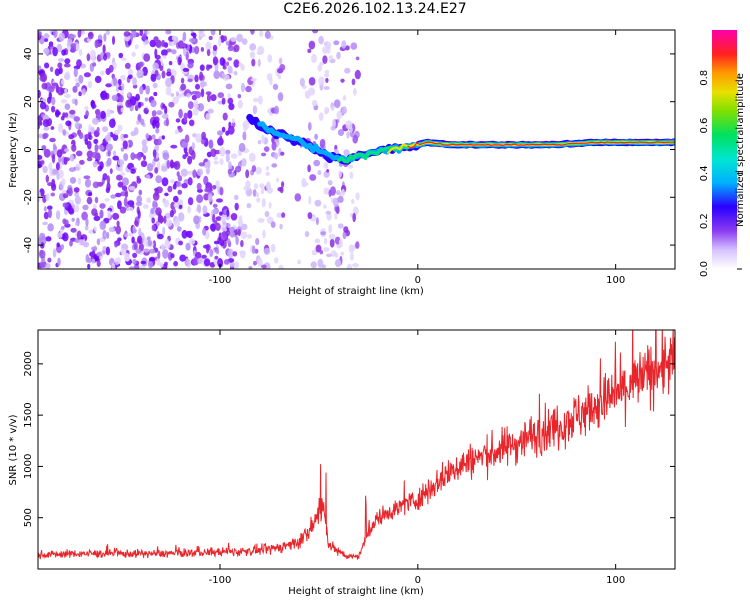  I want to click on spectrogram-x-tick-label: -100, so click(220, 280).